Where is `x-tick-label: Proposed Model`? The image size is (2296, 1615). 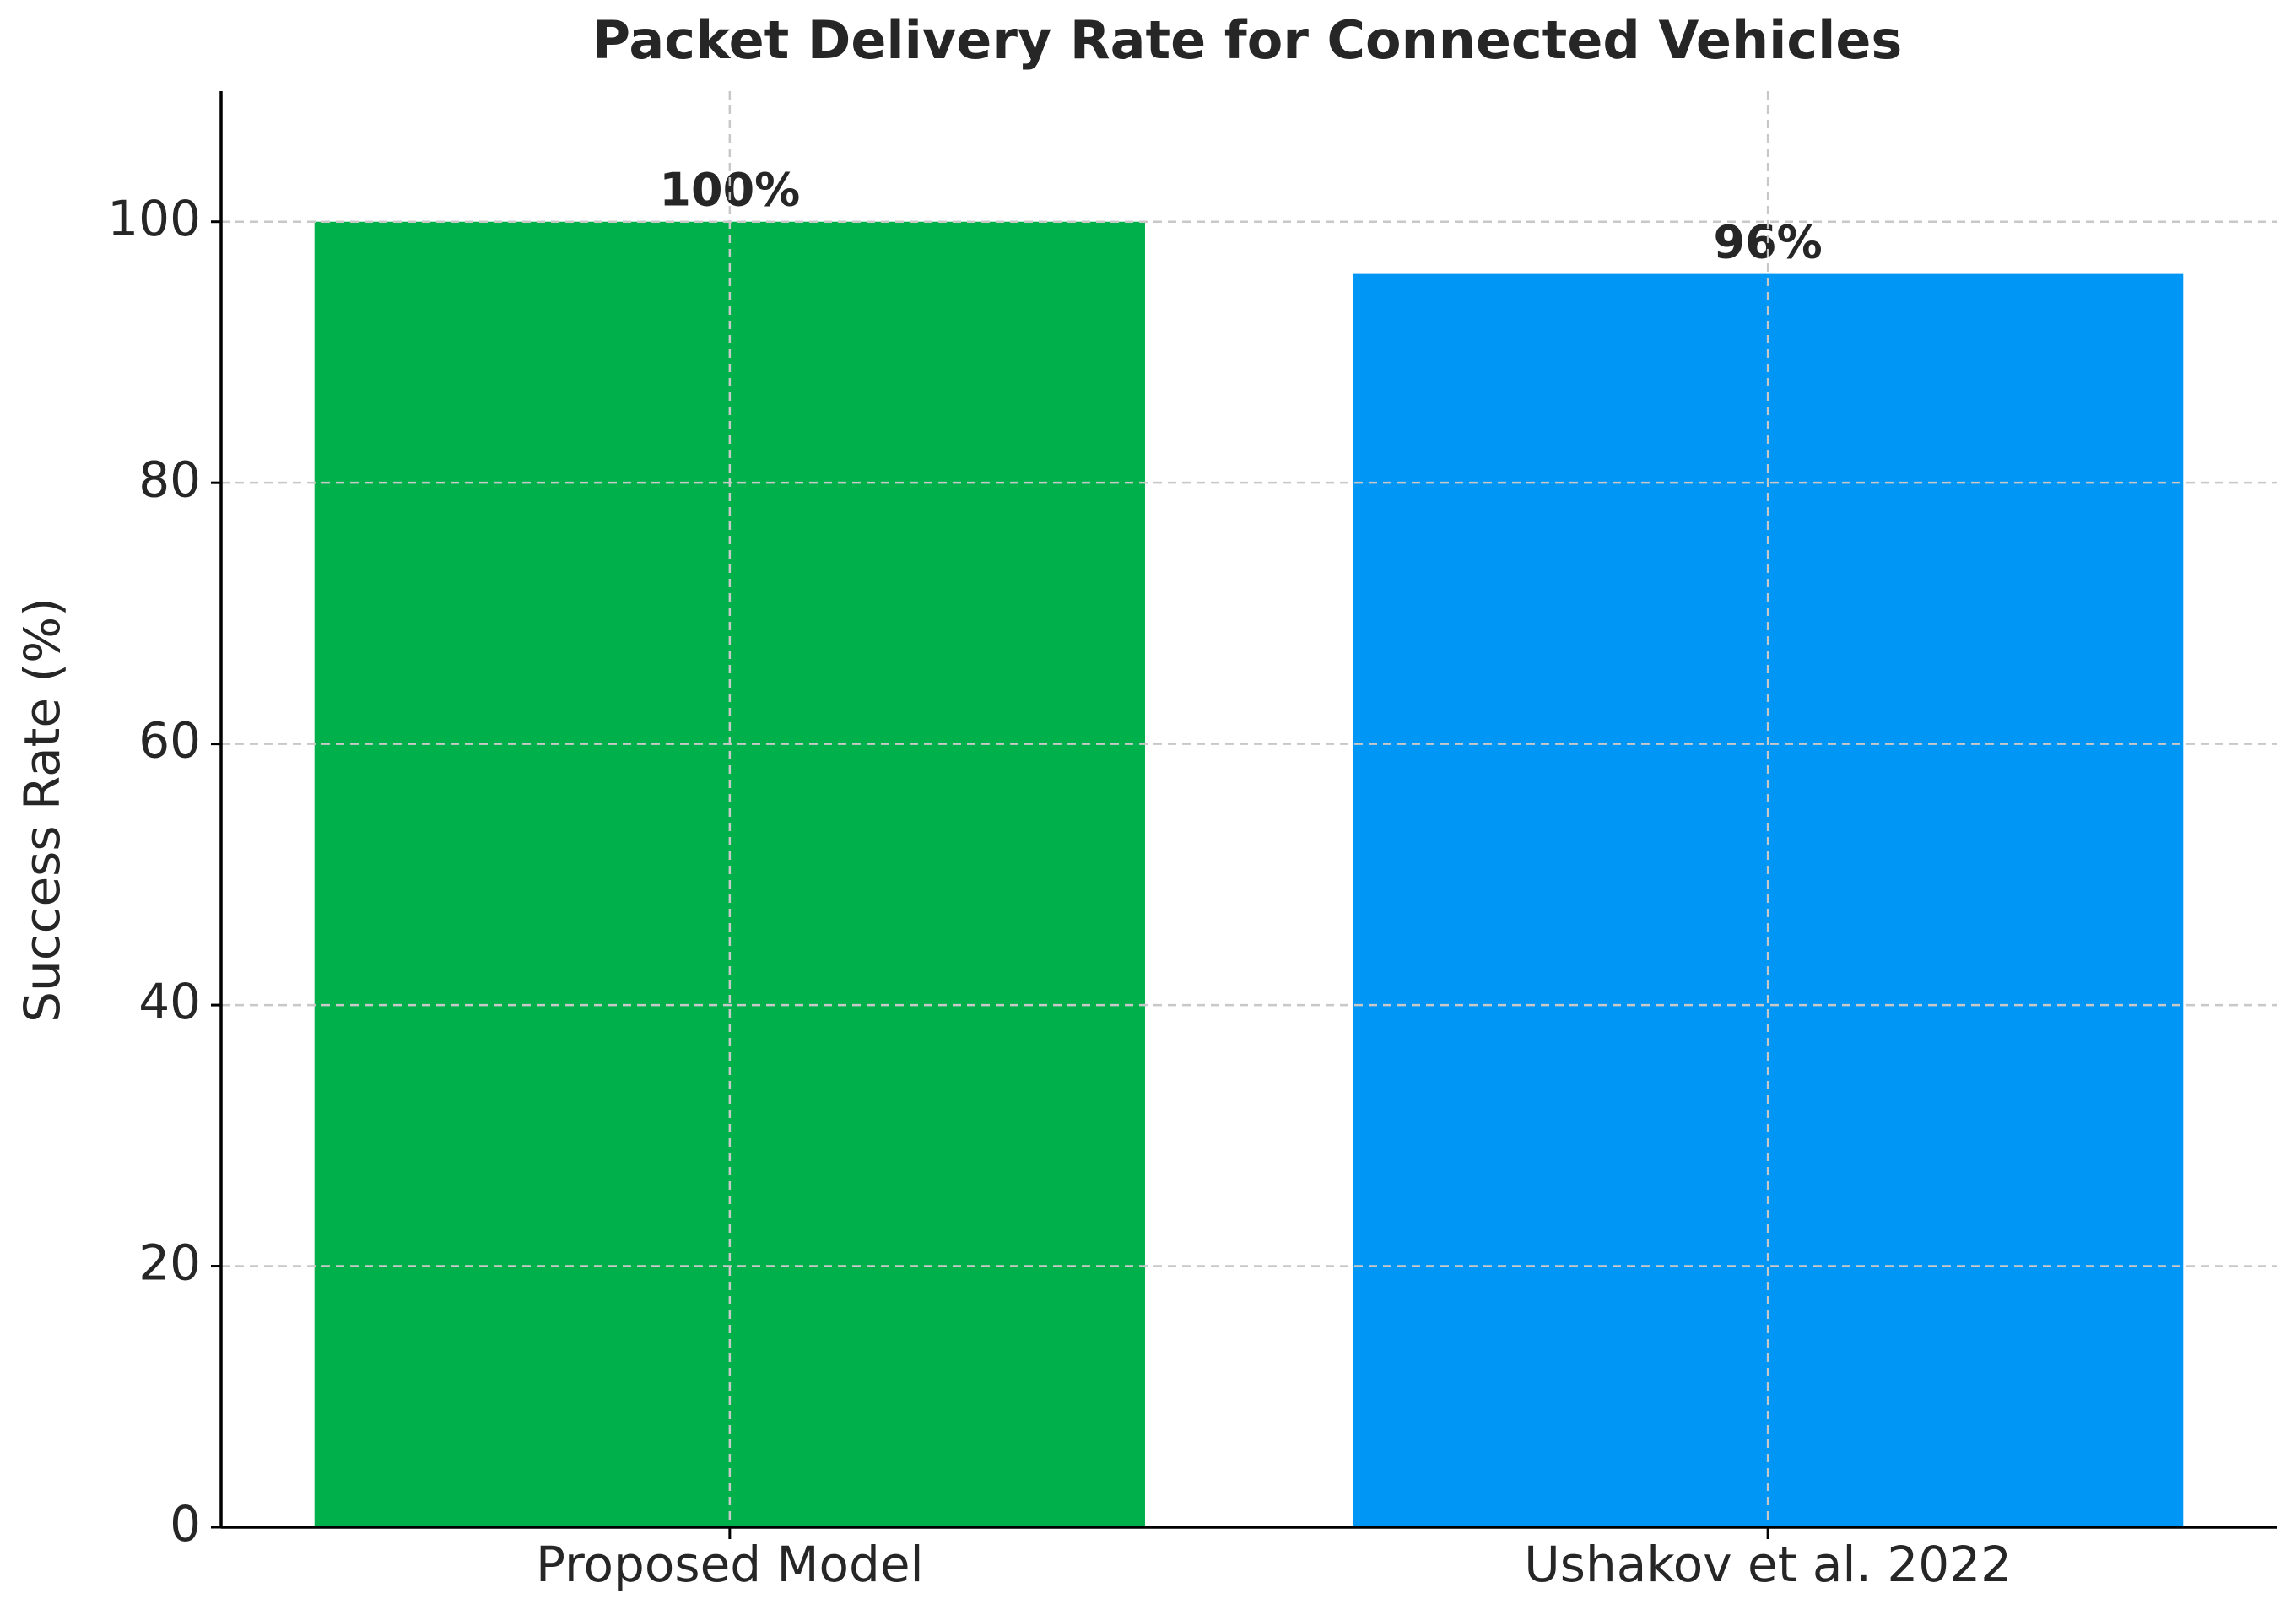
x-tick-label: Proposed Model is located at coordinates (730, 1565).